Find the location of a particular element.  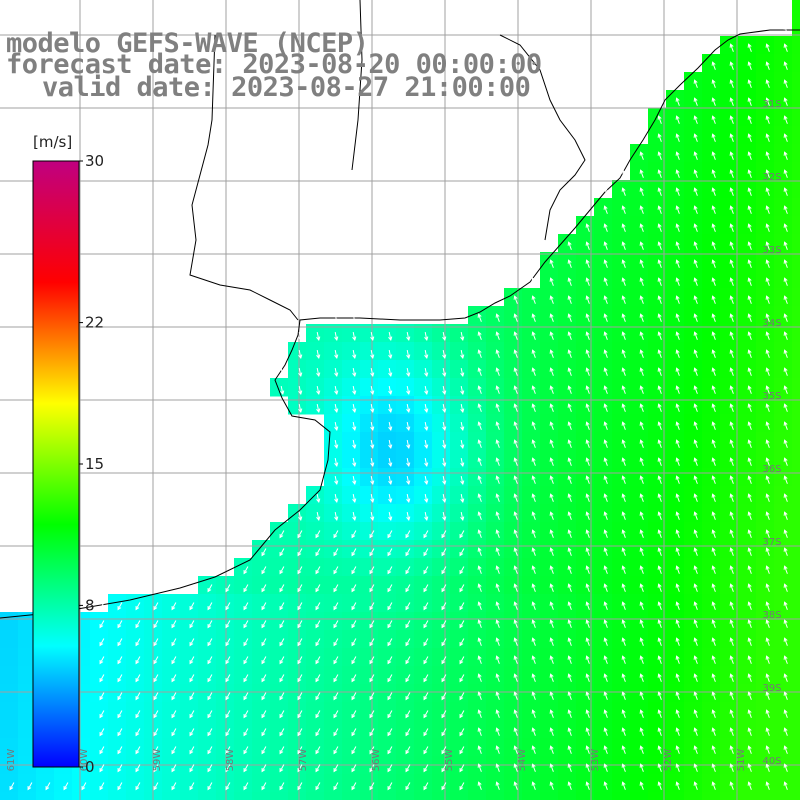

colorbar-tick-label: 15 is located at coordinates (94, 464).